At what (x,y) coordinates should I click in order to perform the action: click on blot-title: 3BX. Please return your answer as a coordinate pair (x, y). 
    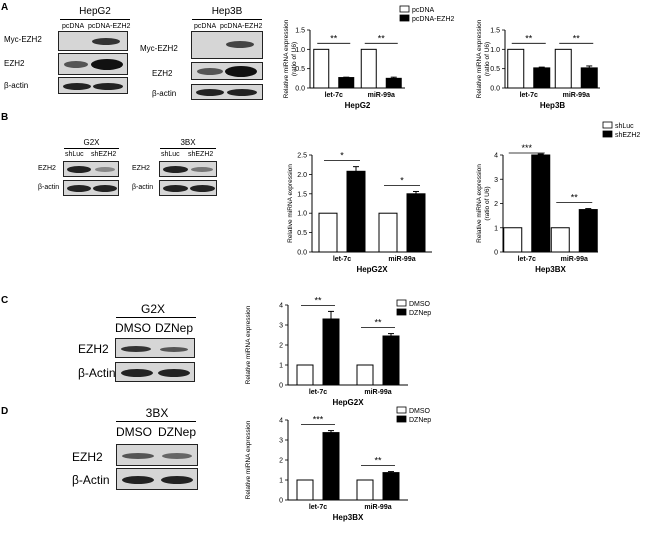
    Looking at the image, I should click on (188, 142).